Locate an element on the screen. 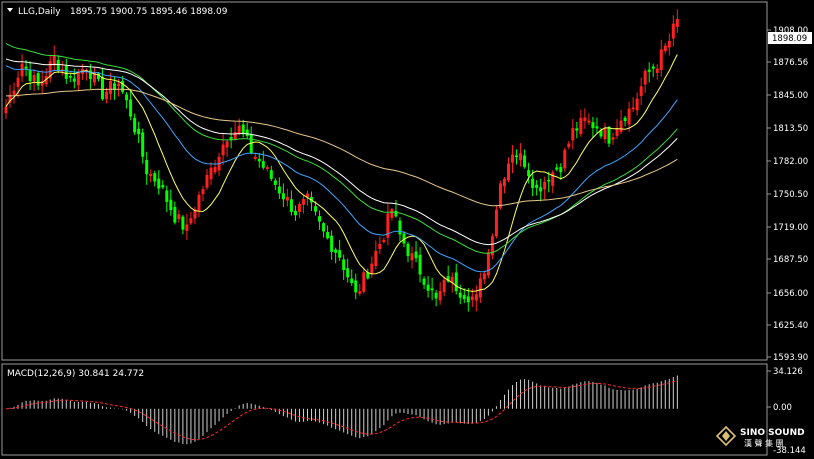  logo-brand: SINO SOUND is located at coordinates (772, 433).